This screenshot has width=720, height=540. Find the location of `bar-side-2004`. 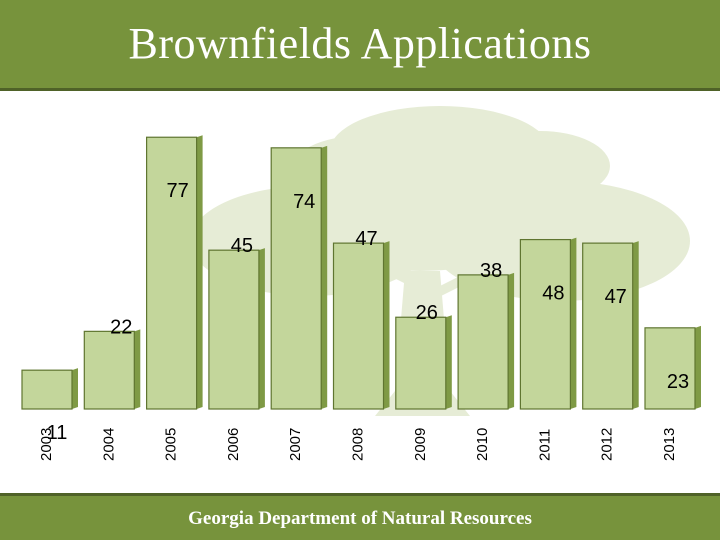

bar-side-2004 is located at coordinates (137, 369).